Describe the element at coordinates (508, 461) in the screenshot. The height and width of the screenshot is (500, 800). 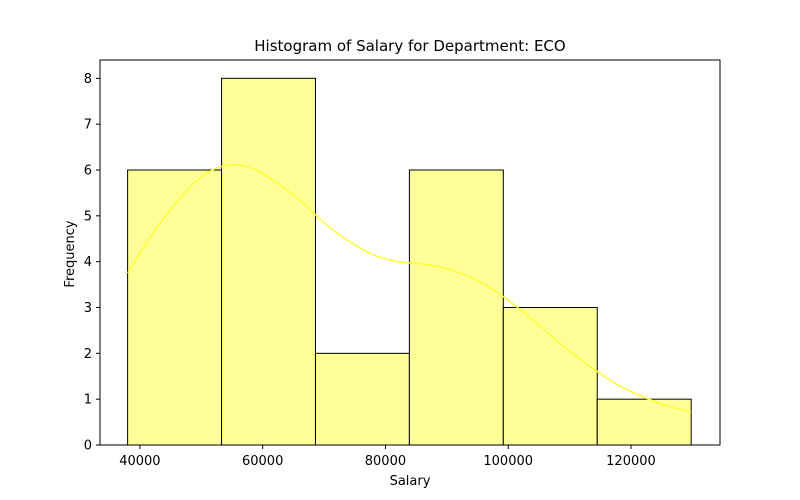
I see `x-tick-label: 100000` at that location.